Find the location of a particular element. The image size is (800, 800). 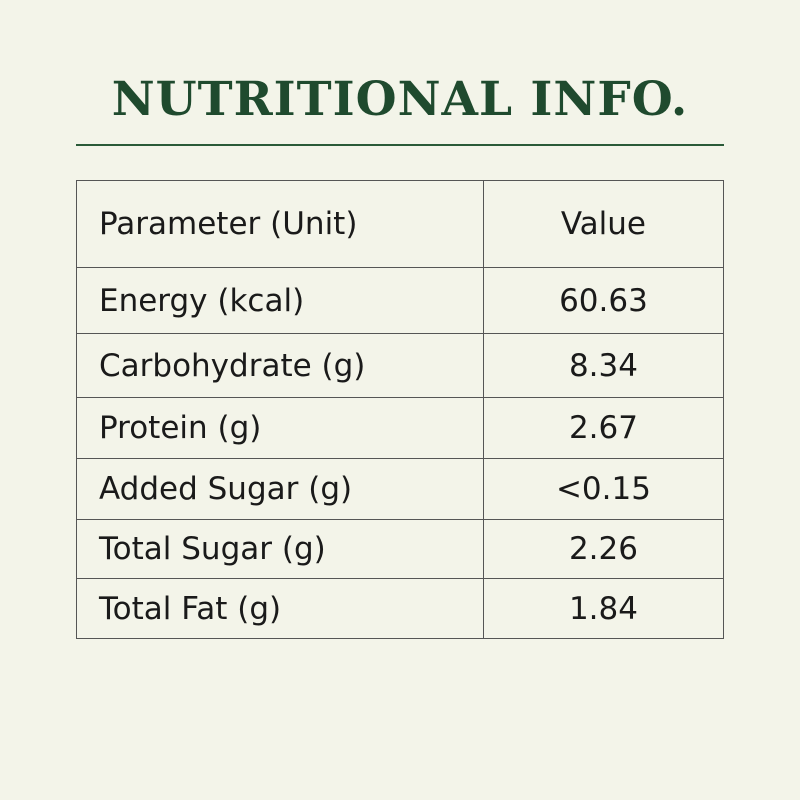

parameter-cell: Added Sugar (g) is located at coordinates (280, 489).